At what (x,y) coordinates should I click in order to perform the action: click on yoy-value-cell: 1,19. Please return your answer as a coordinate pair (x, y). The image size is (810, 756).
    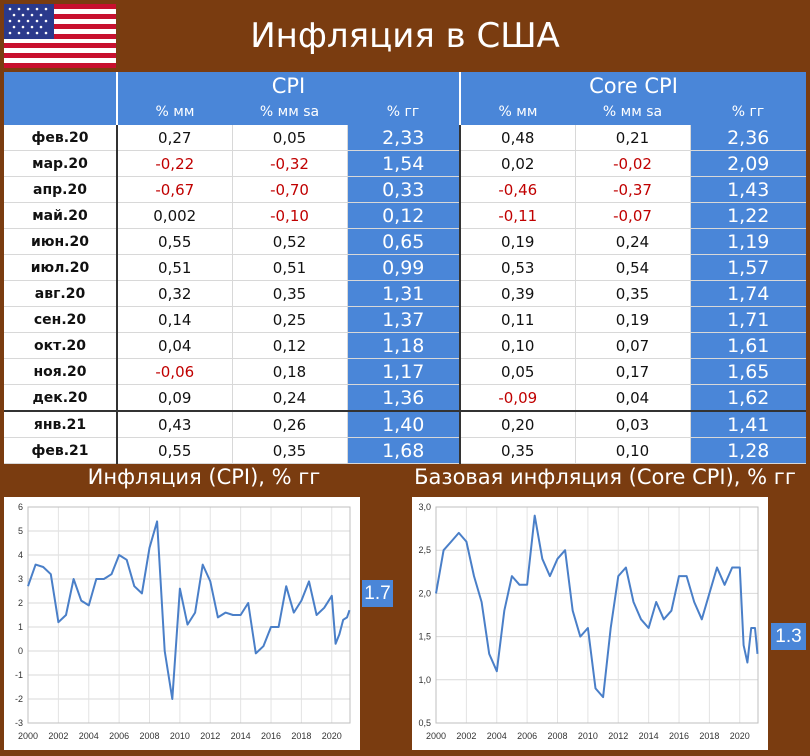
    Looking at the image, I should click on (748, 241).